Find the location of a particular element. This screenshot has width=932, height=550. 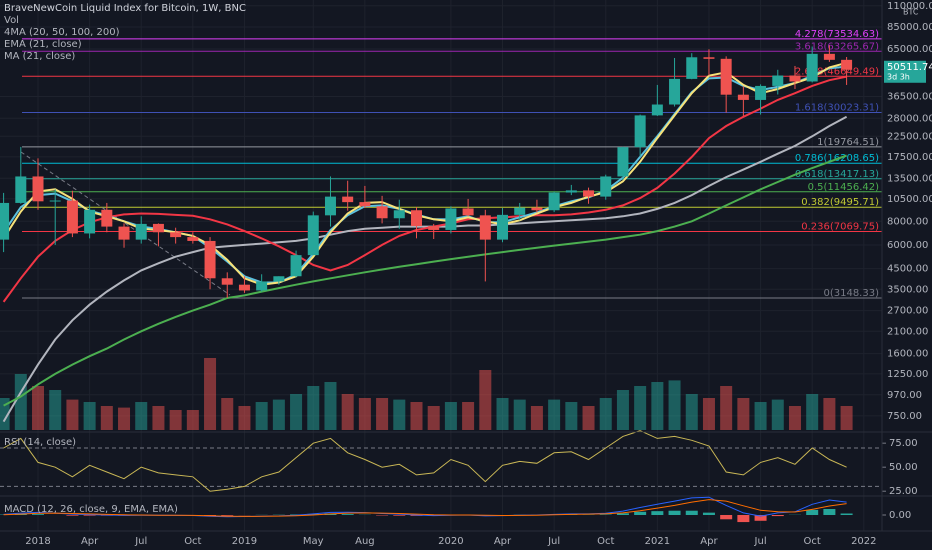

y-tick-label: 2100.00 is located at coordinates (907, 331).